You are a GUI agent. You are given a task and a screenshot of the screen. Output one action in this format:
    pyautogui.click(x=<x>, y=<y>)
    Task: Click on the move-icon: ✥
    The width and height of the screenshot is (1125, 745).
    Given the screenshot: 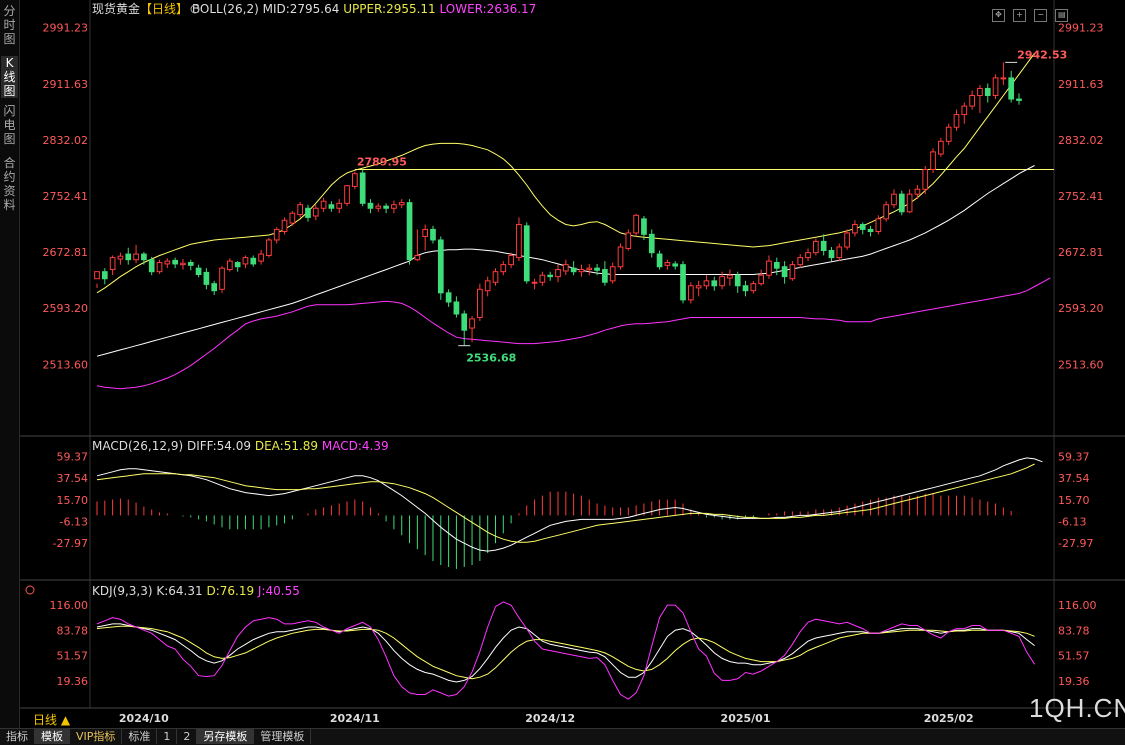 What is the action you would take?
    pyautogui.click(x=998, y=15)
    